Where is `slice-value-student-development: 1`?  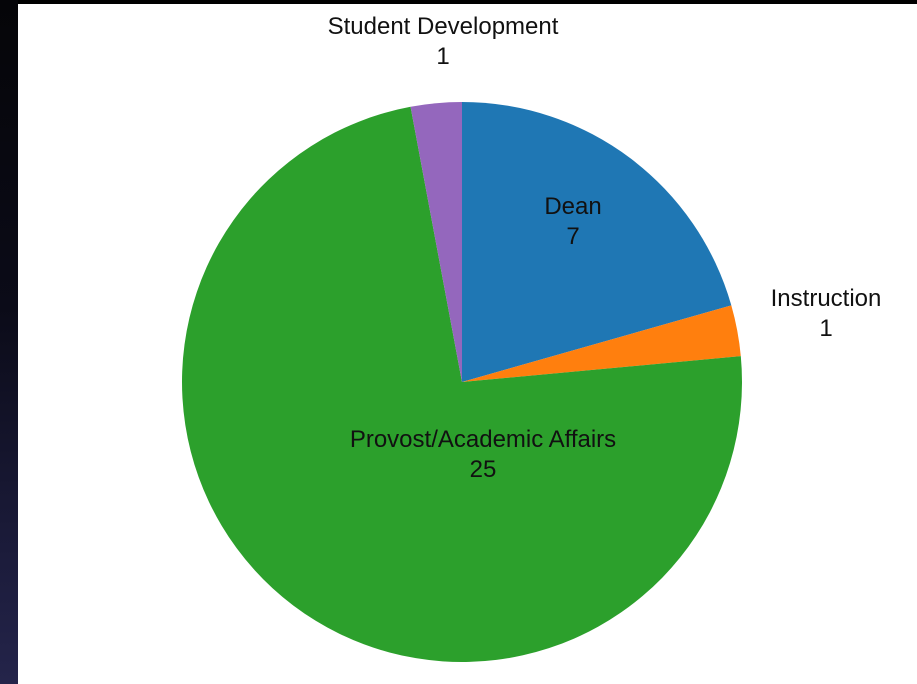 slice-value-student-development: 1 is located at coordinates (442, 56).